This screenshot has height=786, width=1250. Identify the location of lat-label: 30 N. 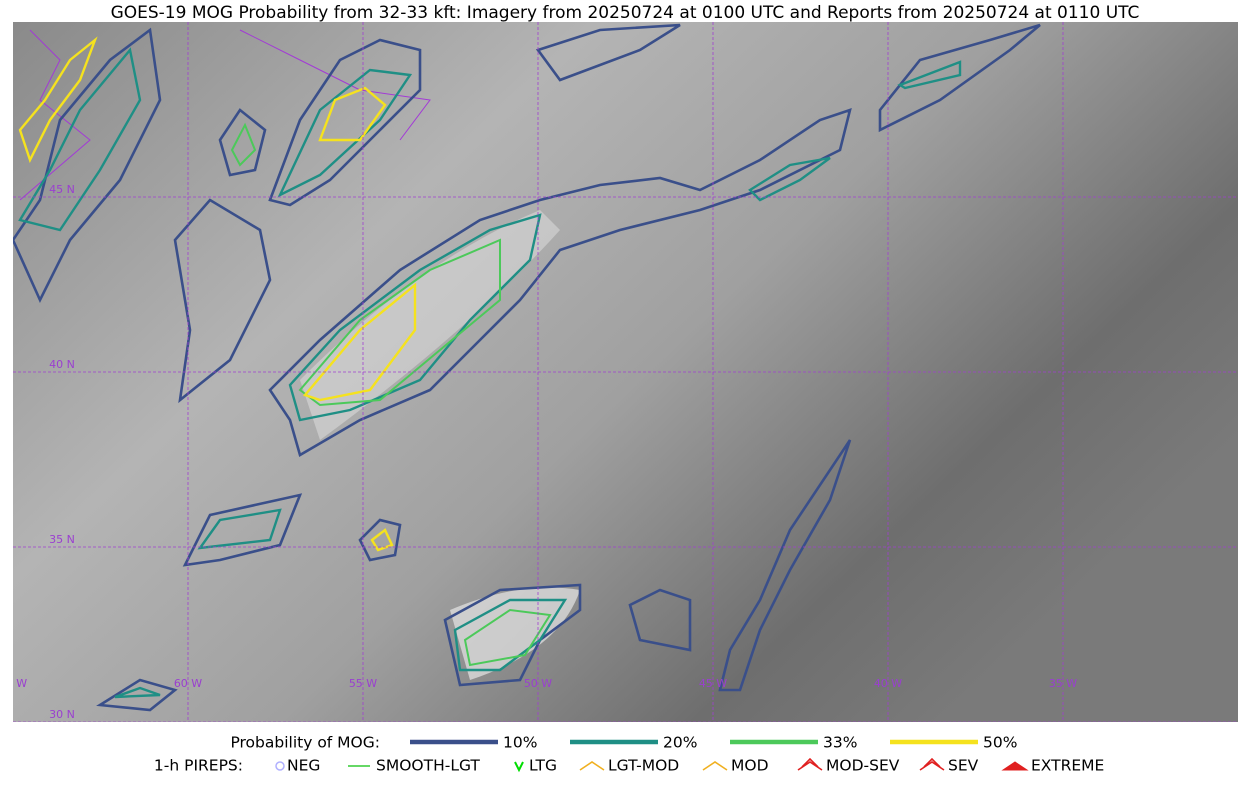
(62, 714).